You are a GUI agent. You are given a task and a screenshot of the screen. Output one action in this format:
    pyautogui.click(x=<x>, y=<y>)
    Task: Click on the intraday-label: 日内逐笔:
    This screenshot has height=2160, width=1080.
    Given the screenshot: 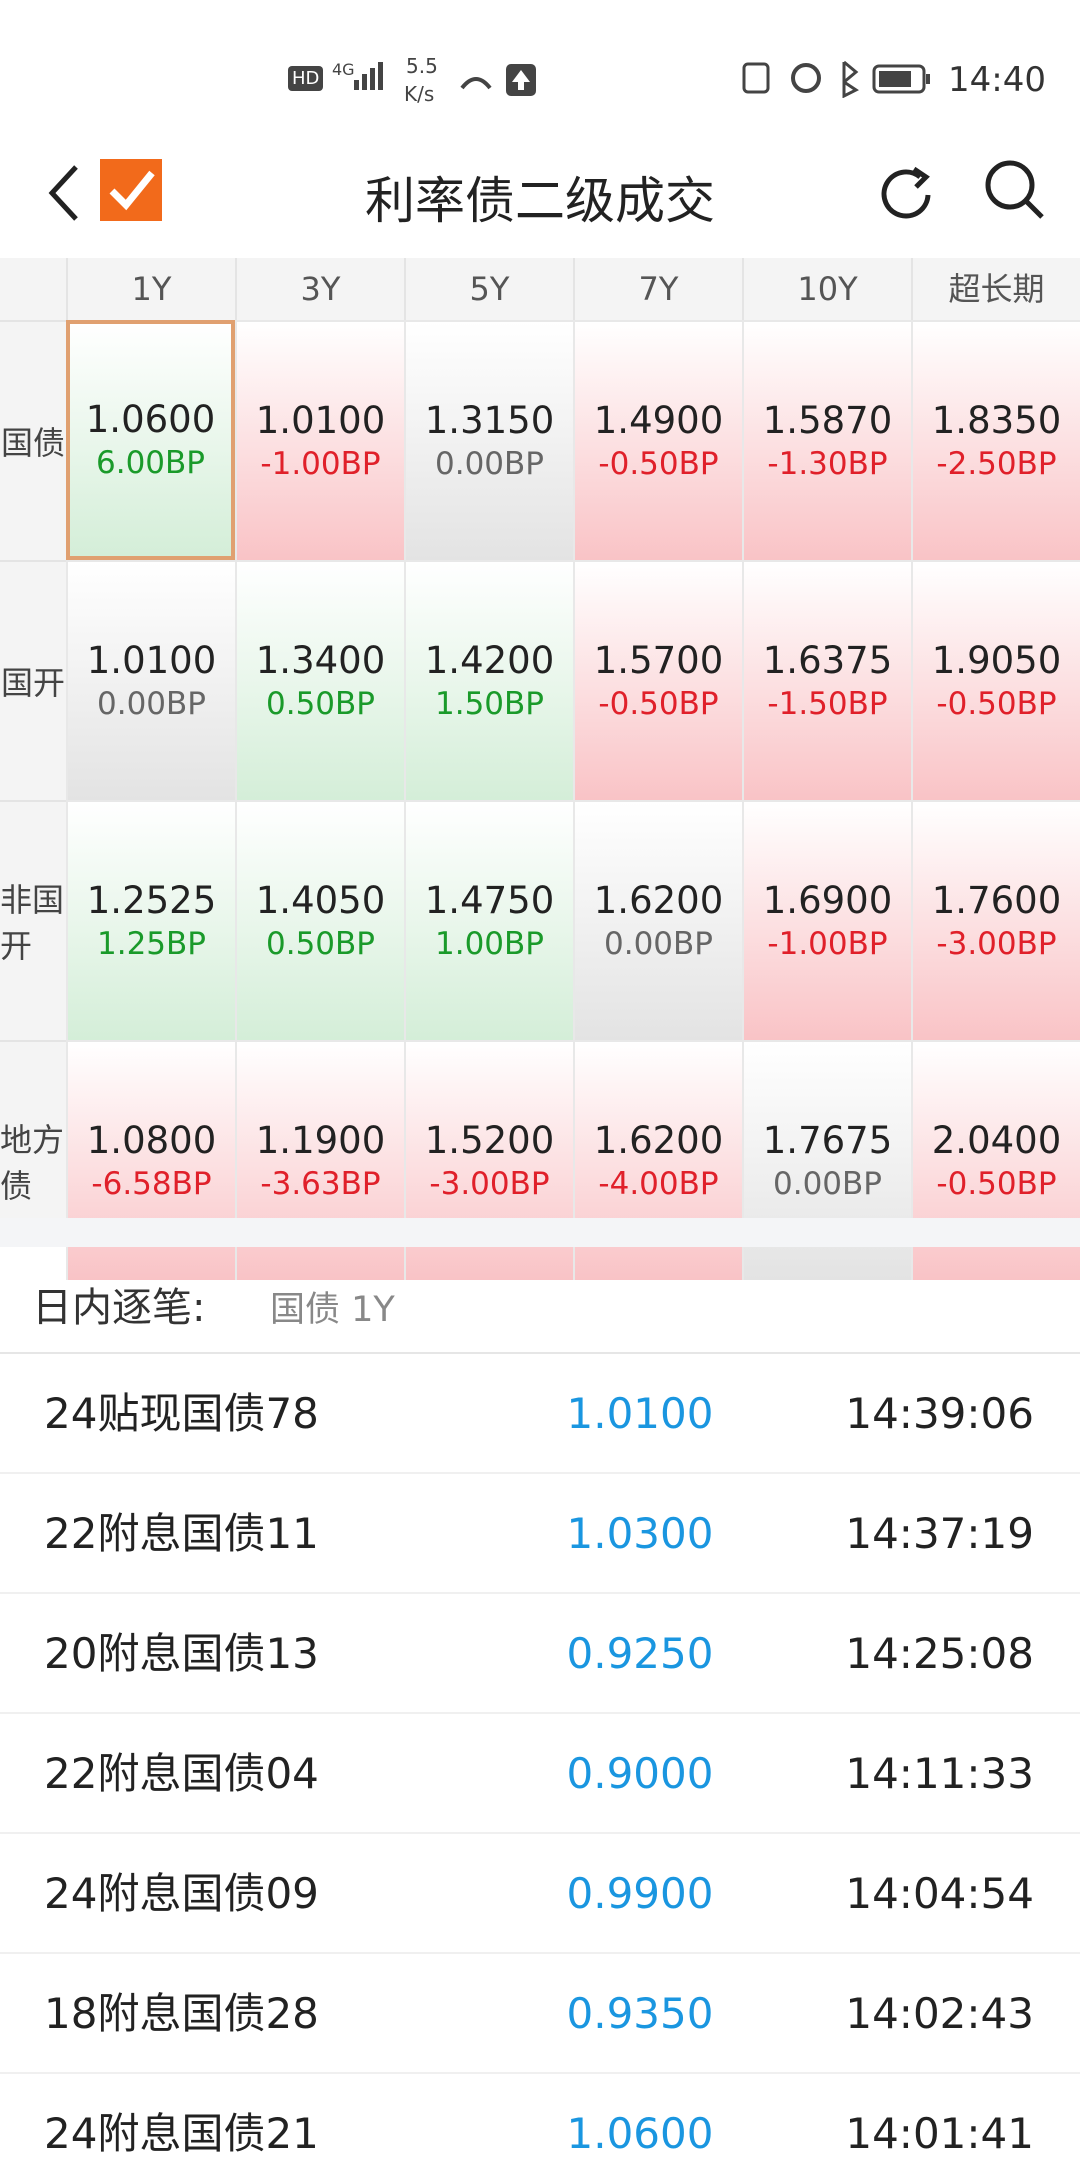 What is the action you would take?
    pyautogui.click(x=119, y=1308)
    